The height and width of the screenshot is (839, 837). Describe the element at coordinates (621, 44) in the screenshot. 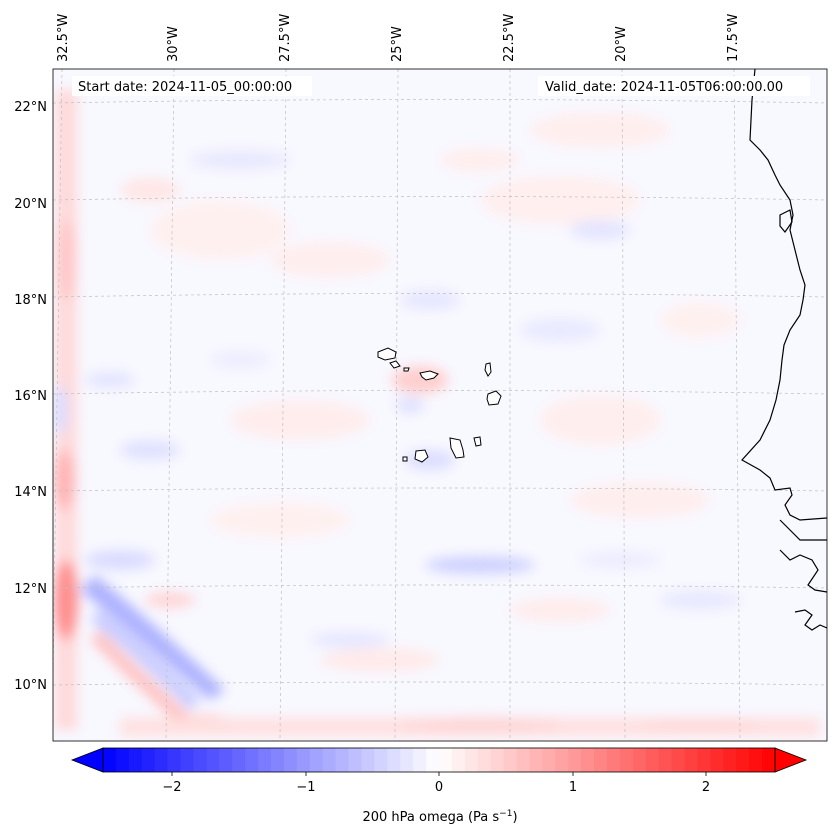

I see `lon-label: 20°W` at that location.